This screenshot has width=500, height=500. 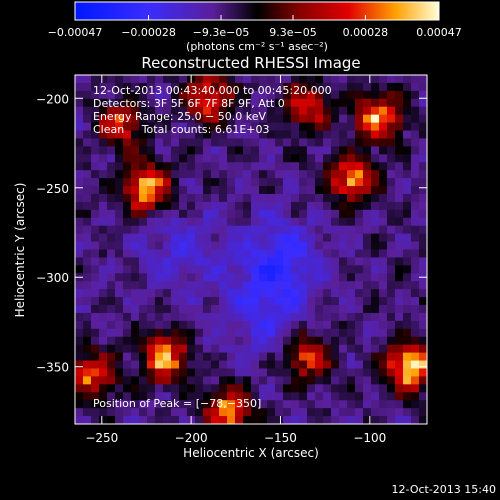 I want to click on y-tick-label: −250, so click(x=52, y=189).